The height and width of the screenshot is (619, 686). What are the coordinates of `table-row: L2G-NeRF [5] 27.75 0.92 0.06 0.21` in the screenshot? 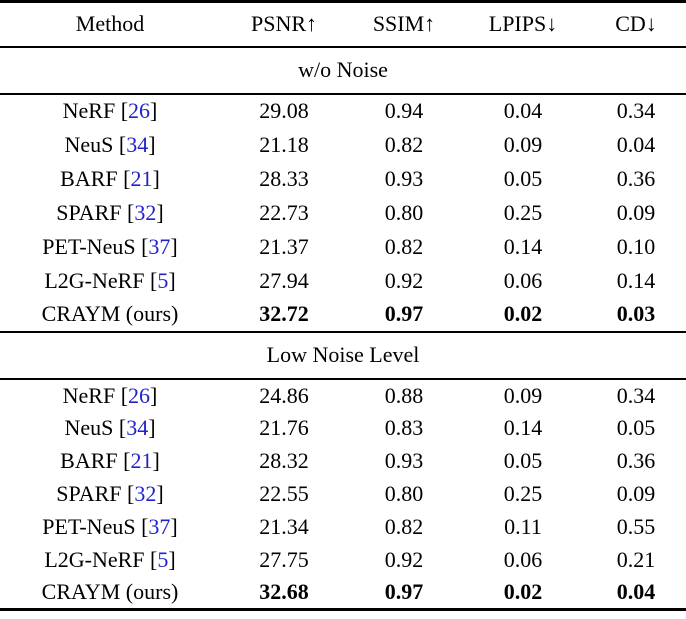 It's located at (343, 560).